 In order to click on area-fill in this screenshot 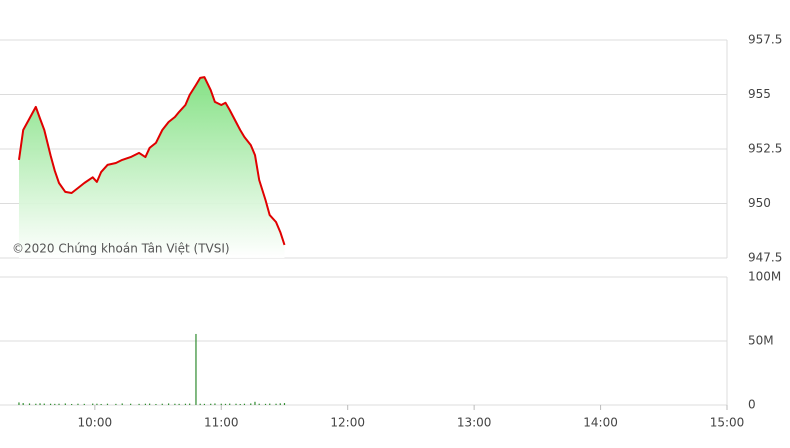, I will do `click(151, 167)`.